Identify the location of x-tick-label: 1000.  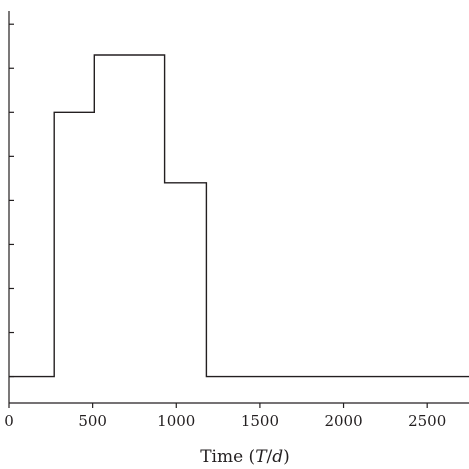
(176, 421).